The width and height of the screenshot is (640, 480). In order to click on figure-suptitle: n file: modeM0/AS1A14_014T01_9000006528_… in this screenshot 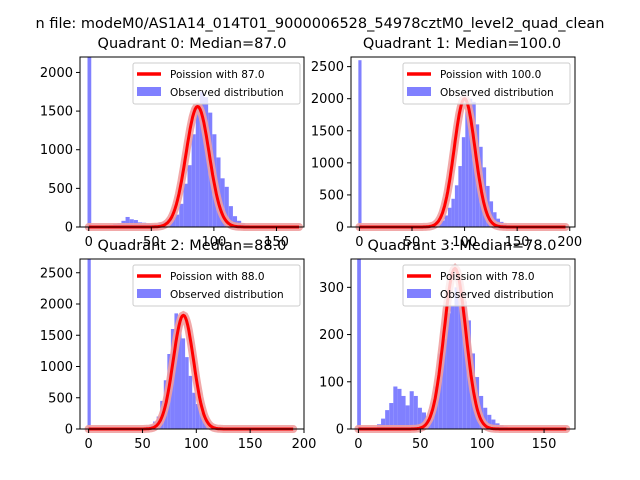, I will do `click(320, 24)`.